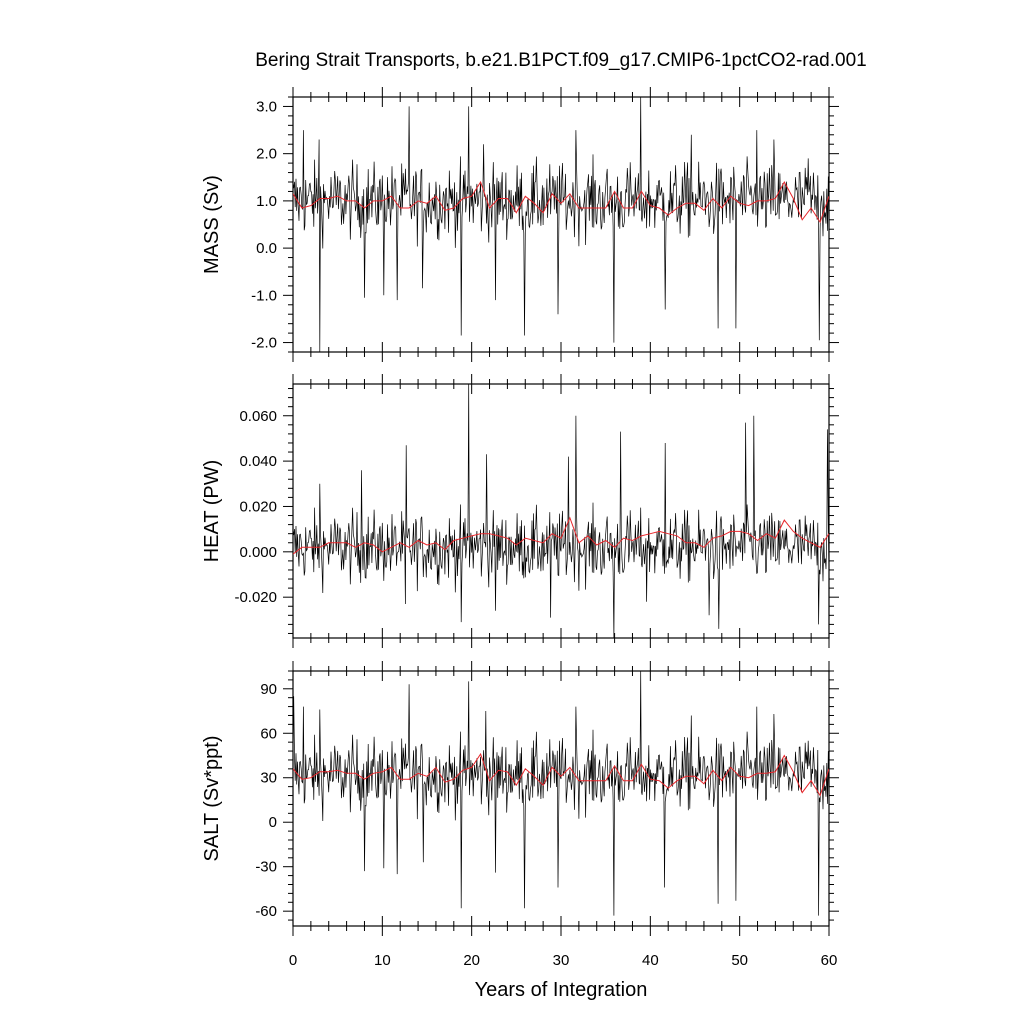 The width and height of the screenshot is (1024, 1029). Describe the element at coordinates (471, 960) in the screenshot. I see `x-tick-label: 20` at that location.